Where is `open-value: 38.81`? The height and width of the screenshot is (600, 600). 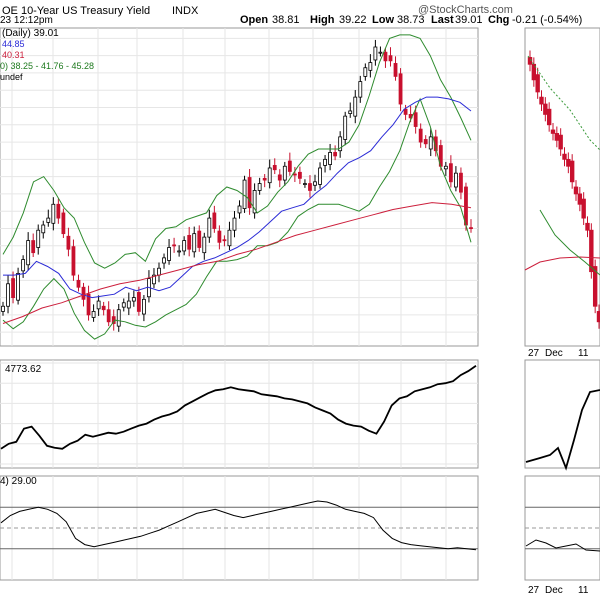
open-value: 38.81 is located at coordinates (286, 20).